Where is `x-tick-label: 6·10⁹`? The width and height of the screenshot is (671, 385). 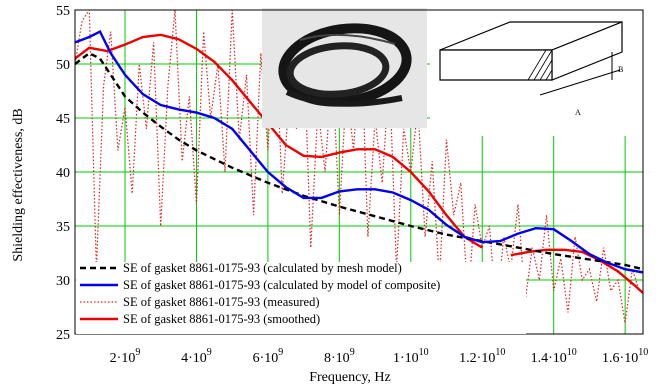
x-tick-label: 6·10⁹ is located at coordinates (268, 356).